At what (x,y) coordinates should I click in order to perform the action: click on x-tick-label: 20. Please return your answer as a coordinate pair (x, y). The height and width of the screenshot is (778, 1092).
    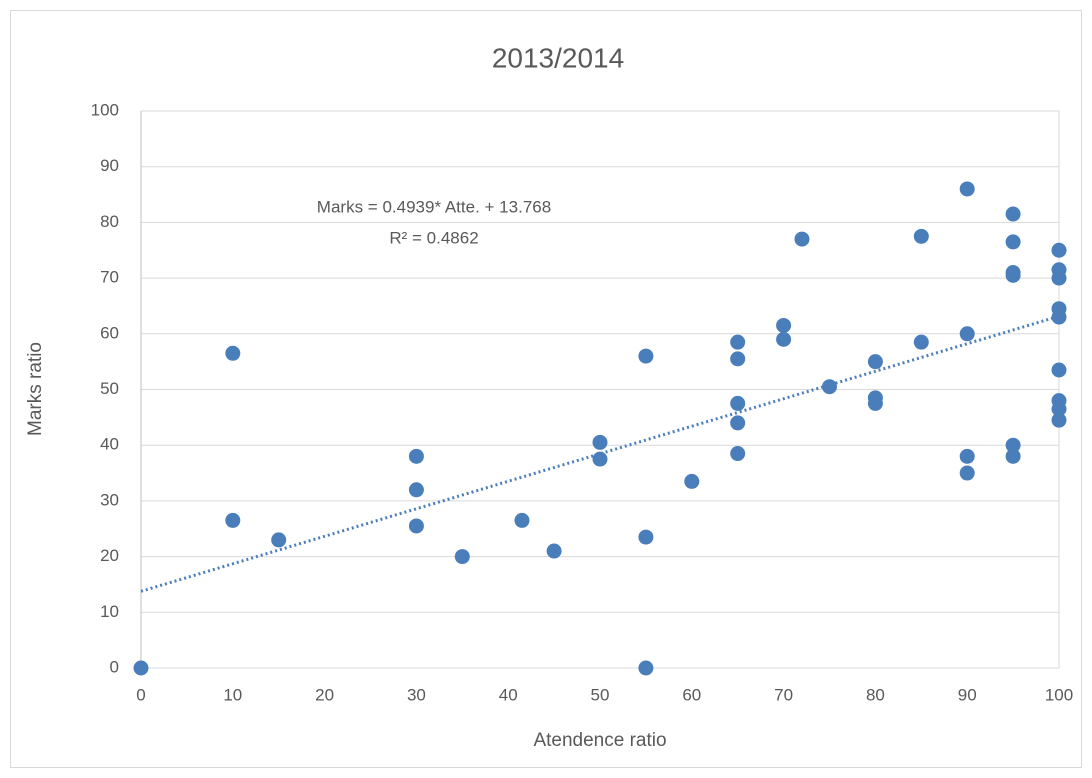
    Looking at the image, I should click on (324, 694).